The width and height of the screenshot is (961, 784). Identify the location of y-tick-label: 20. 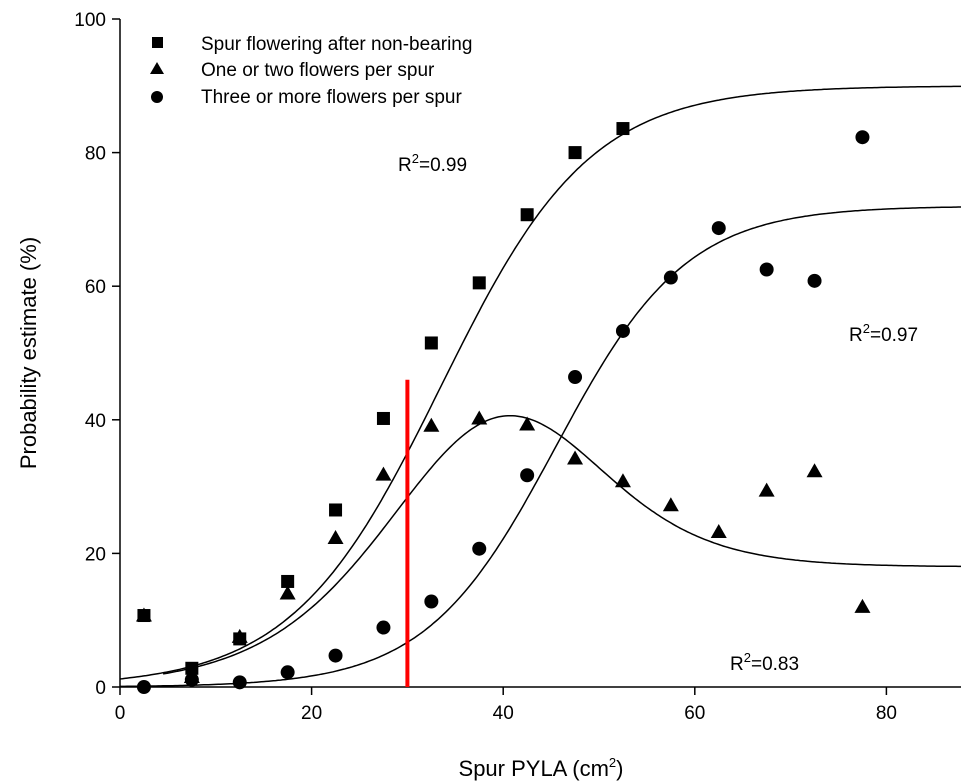
(95, 554).